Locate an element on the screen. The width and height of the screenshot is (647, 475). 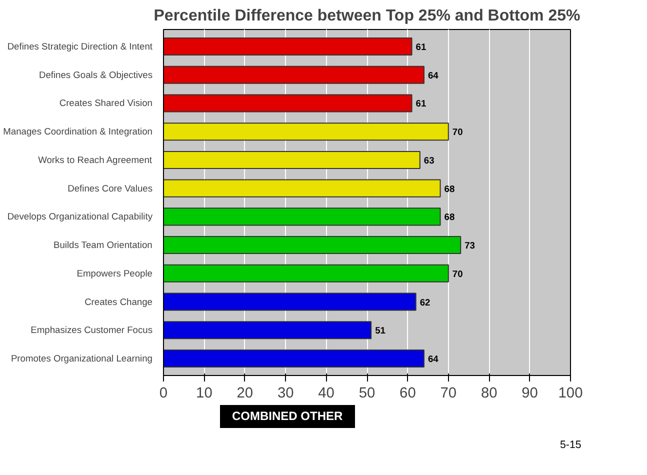
y-tick-label: Defines Strategic Direction & Intent is located at coordinates (80, 47).